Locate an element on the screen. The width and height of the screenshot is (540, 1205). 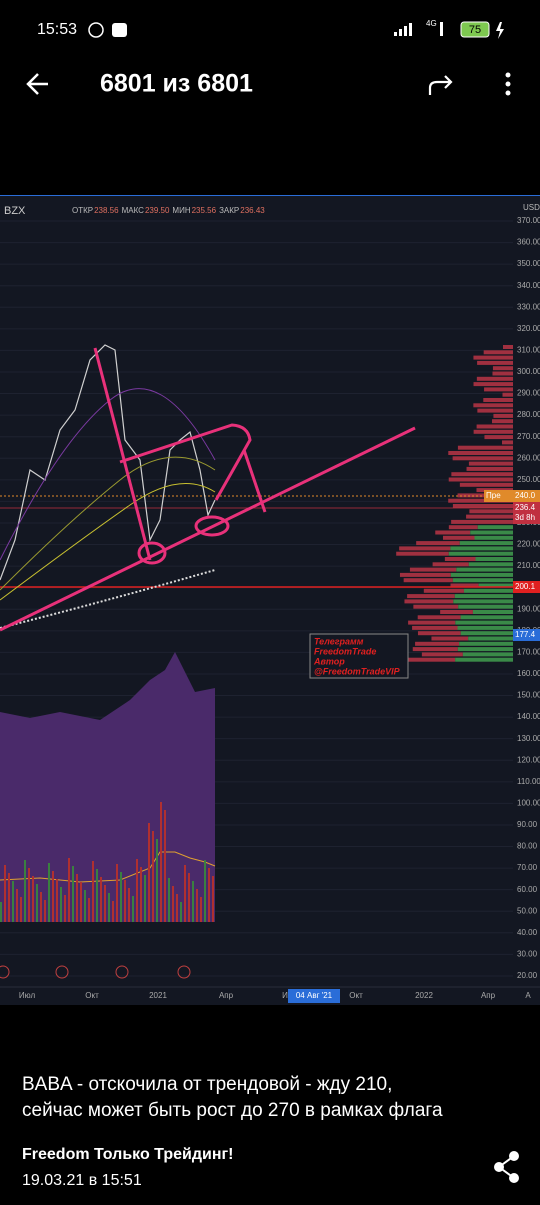
signal-icon is located at coordinates (403, 29).